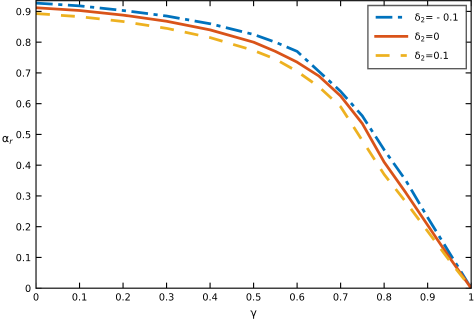 The width and height of the screenshot is (474, 322). What do you see at coordinates (36, 297) in the screenshot?
I see `x-tick-label: 0` at bounding box center [36, 297].